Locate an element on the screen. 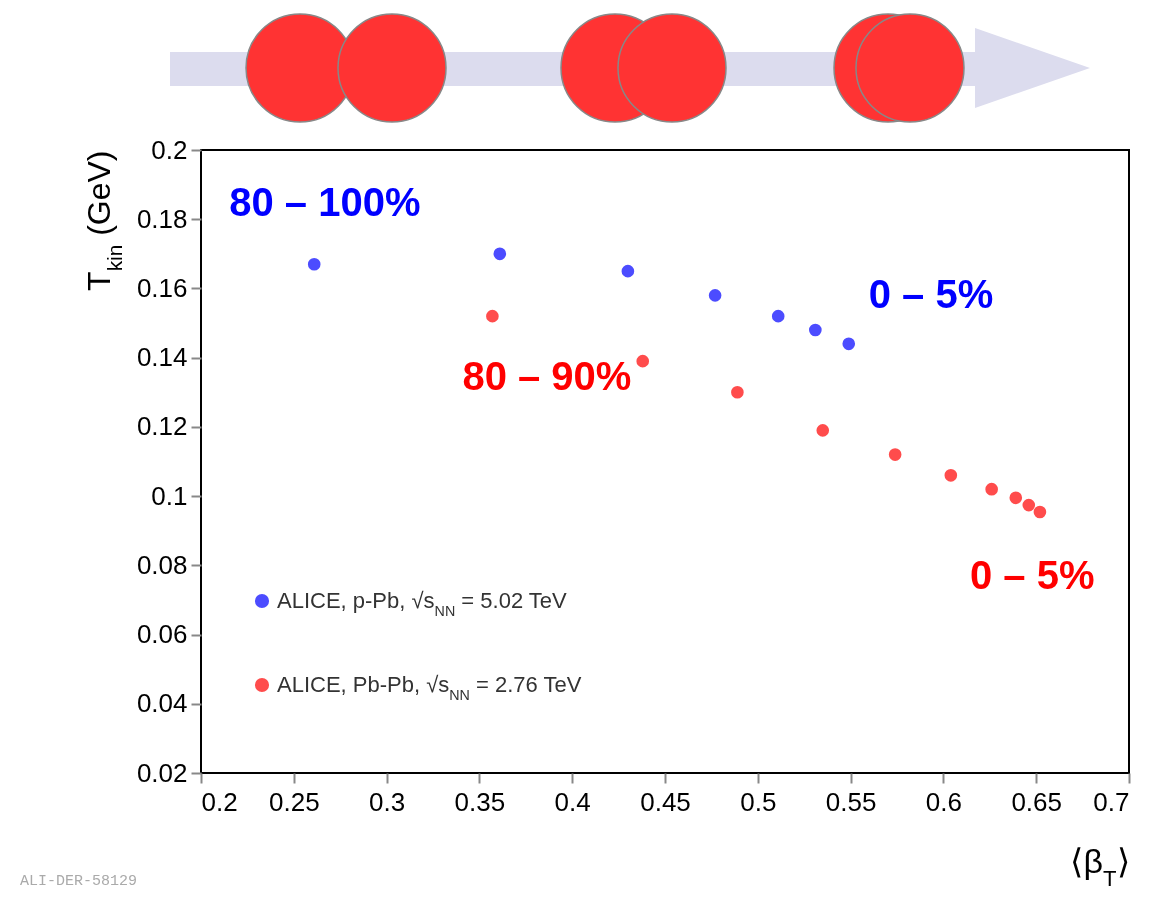 The image size is (1158, 898). y-tick-label: 0.02 is located at coordinates (162, 772).